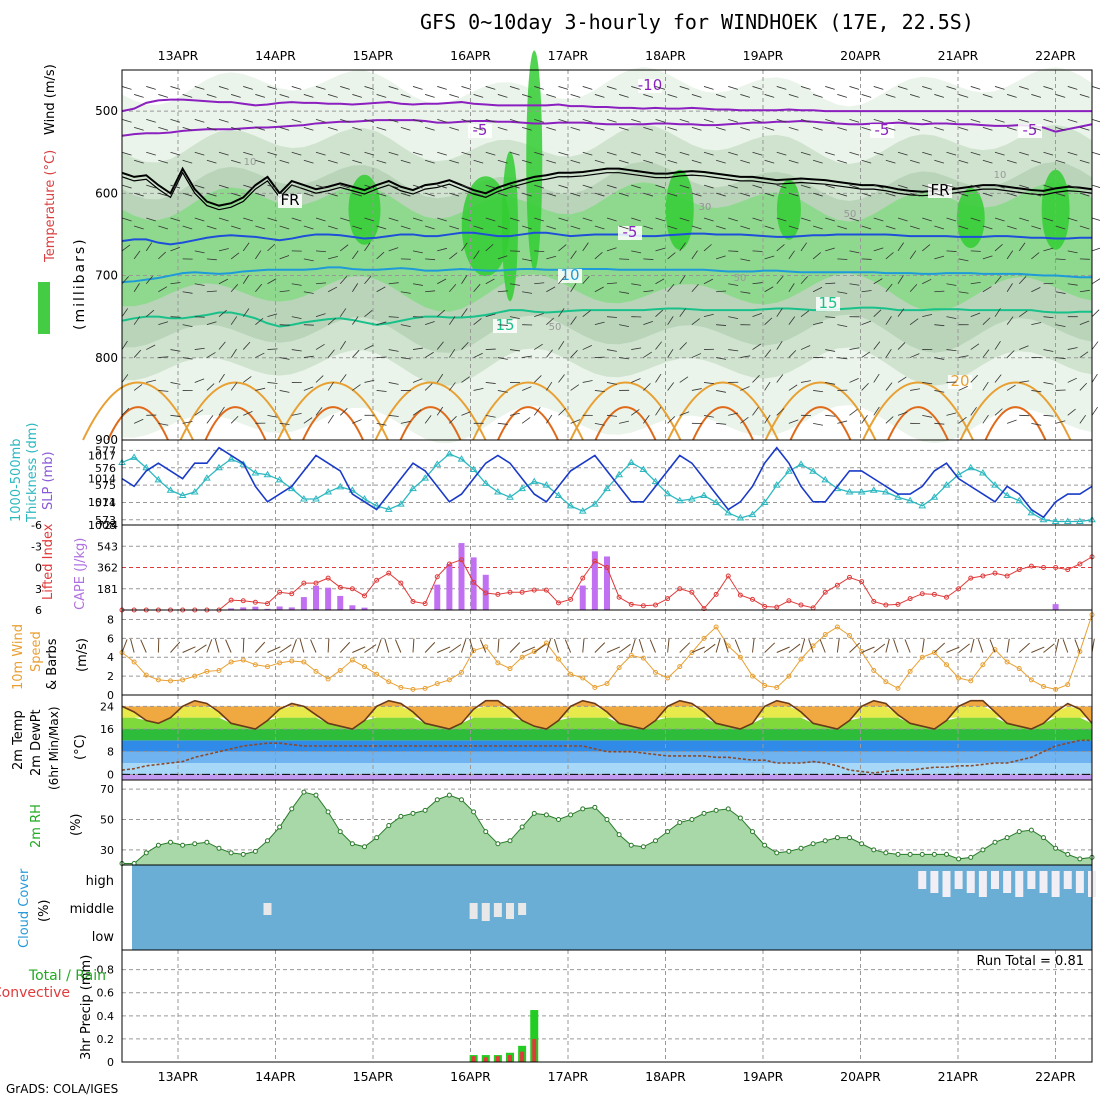 This screenshot has width=1100, height=1100. I want to click on isotherm-25-arc, so click(138, 423).